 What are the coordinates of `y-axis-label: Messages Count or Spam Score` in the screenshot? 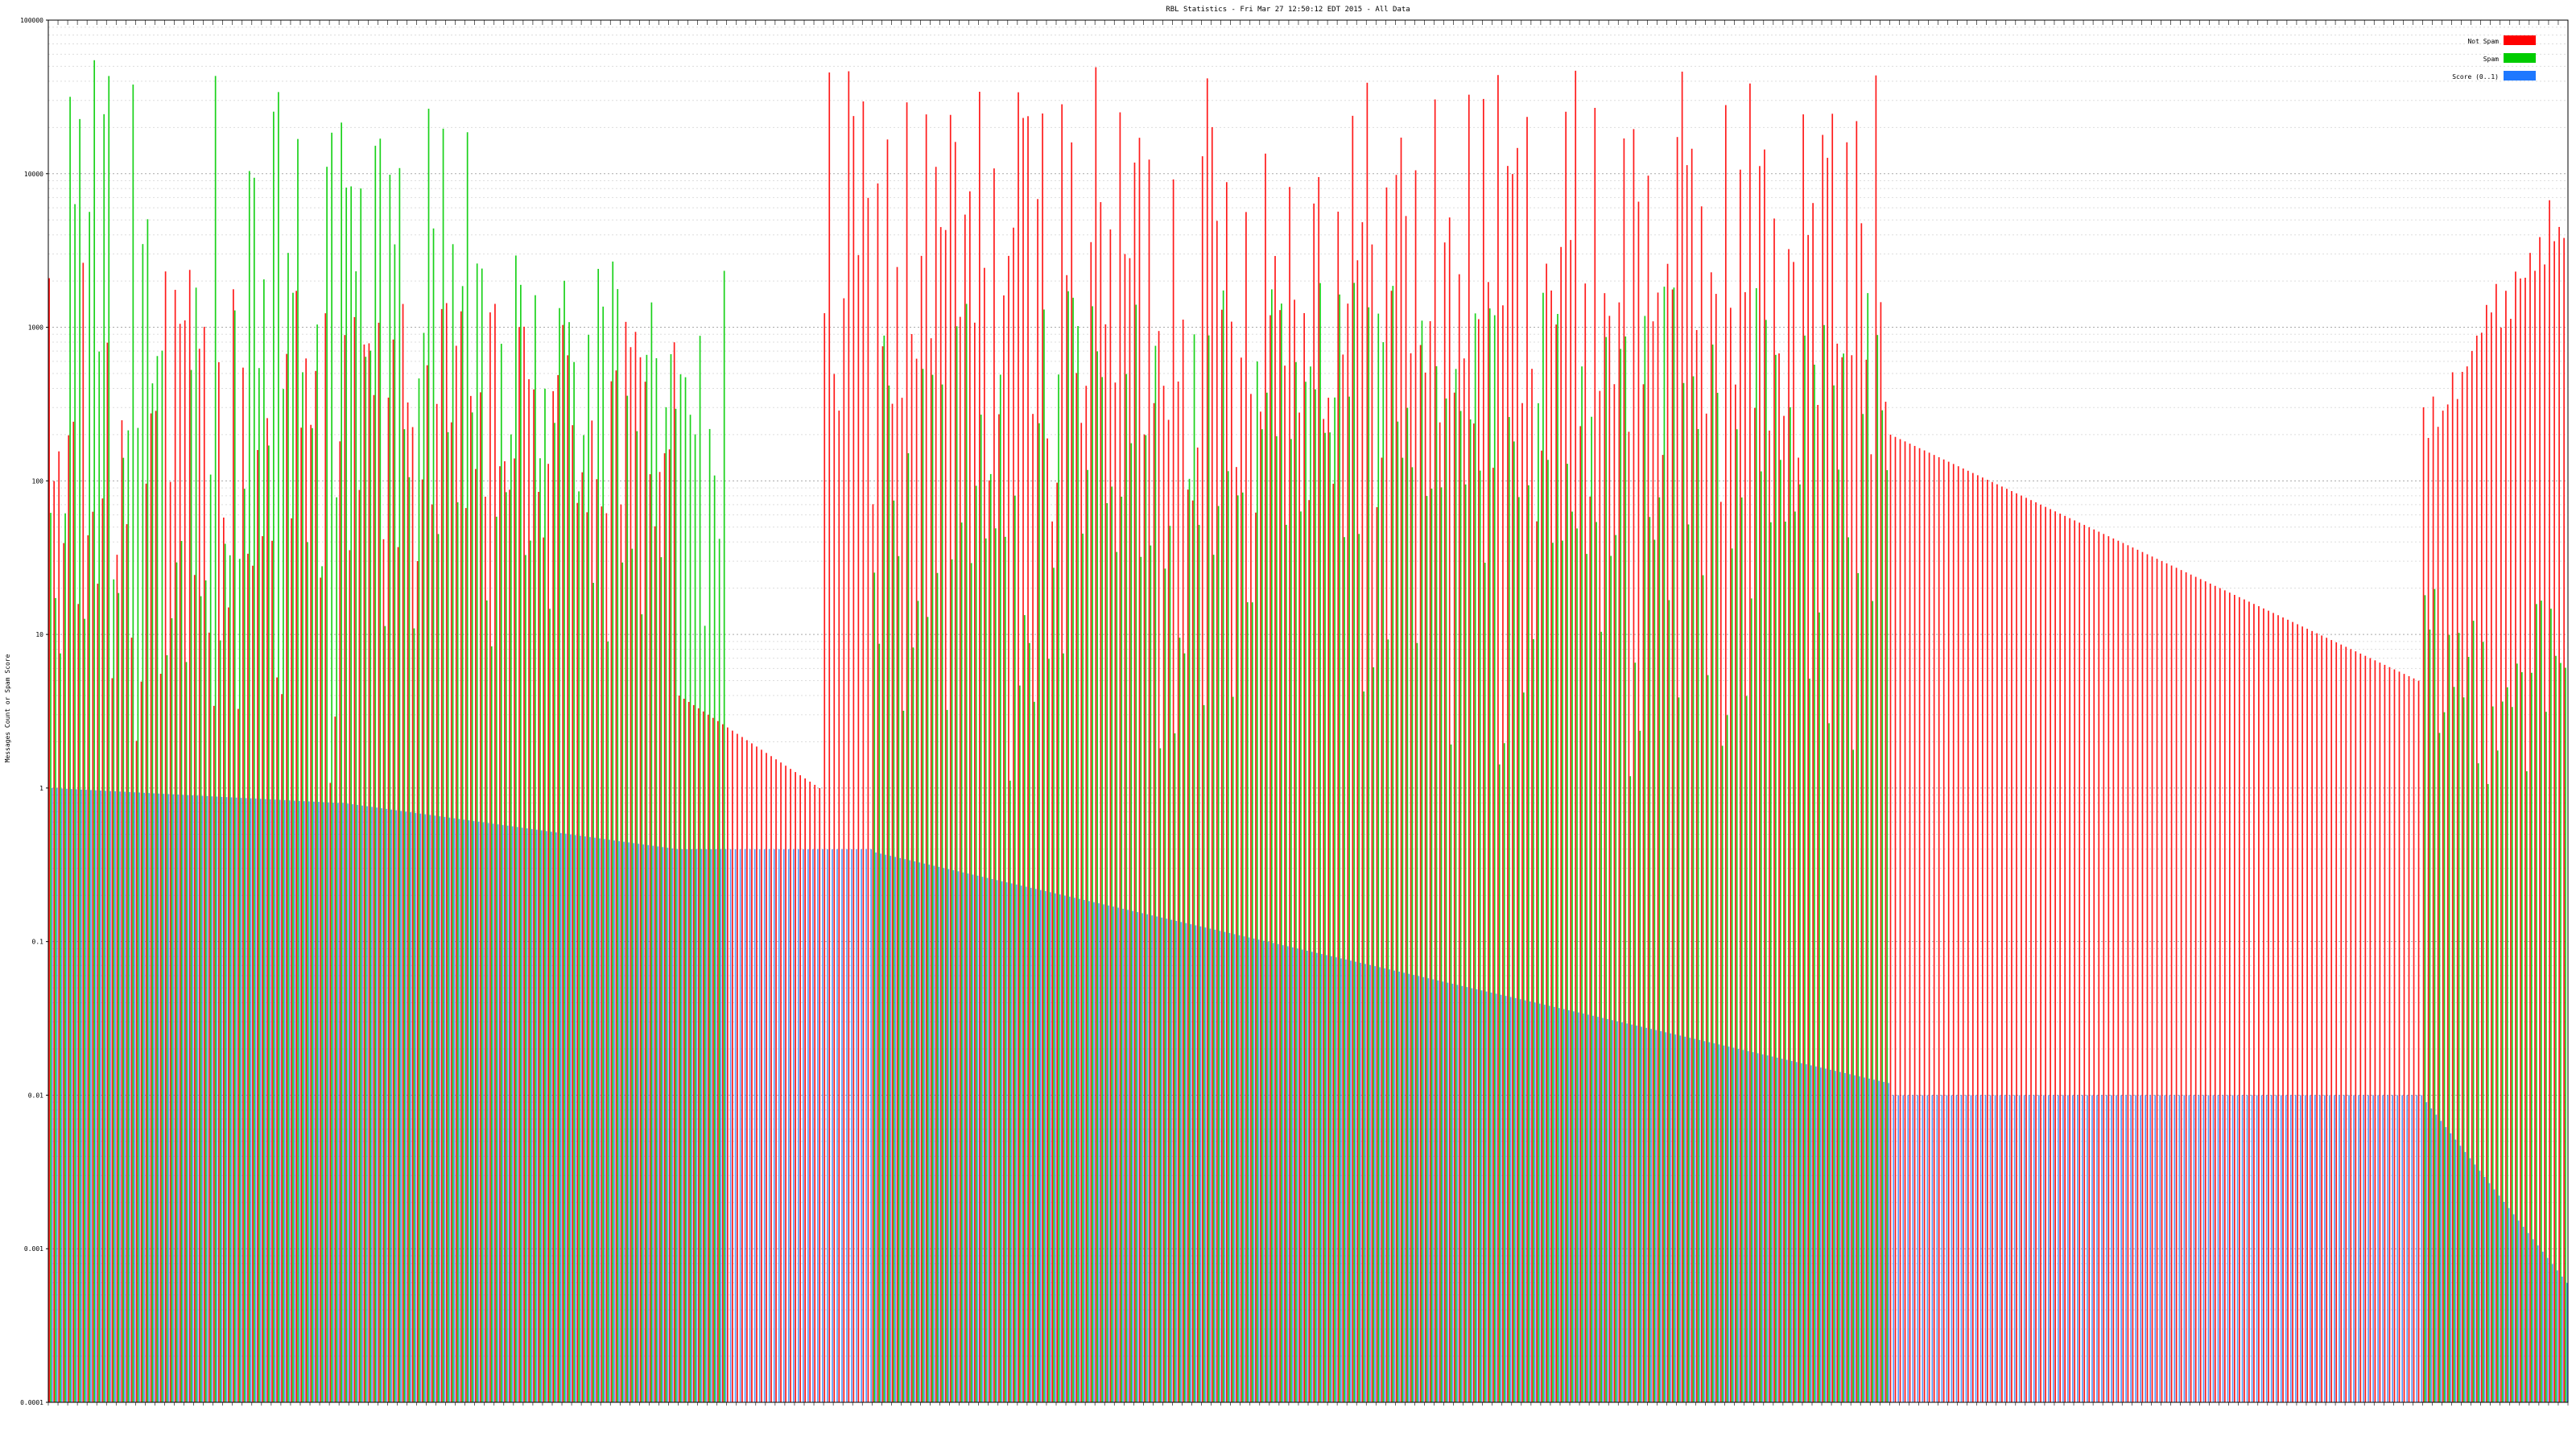 It's located at (7, 708).